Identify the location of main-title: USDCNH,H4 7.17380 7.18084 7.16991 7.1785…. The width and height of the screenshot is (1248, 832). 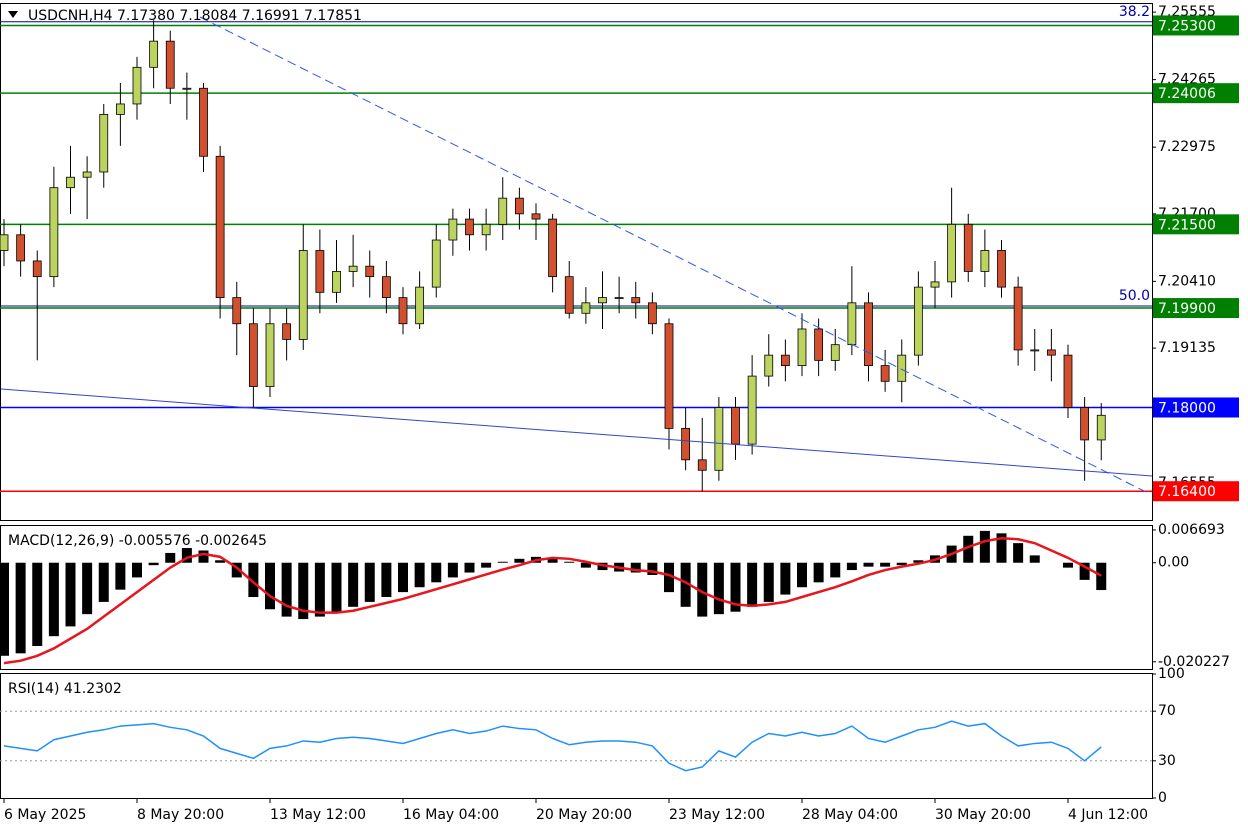
(195, 16).